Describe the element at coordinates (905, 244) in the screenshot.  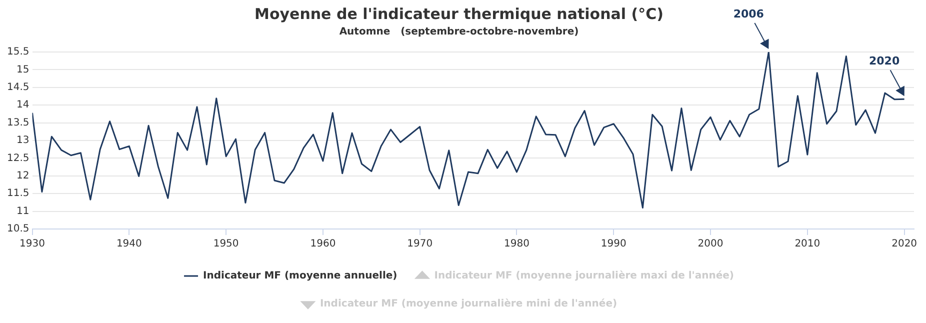
I see `x-tick-label: 2020` at that location.